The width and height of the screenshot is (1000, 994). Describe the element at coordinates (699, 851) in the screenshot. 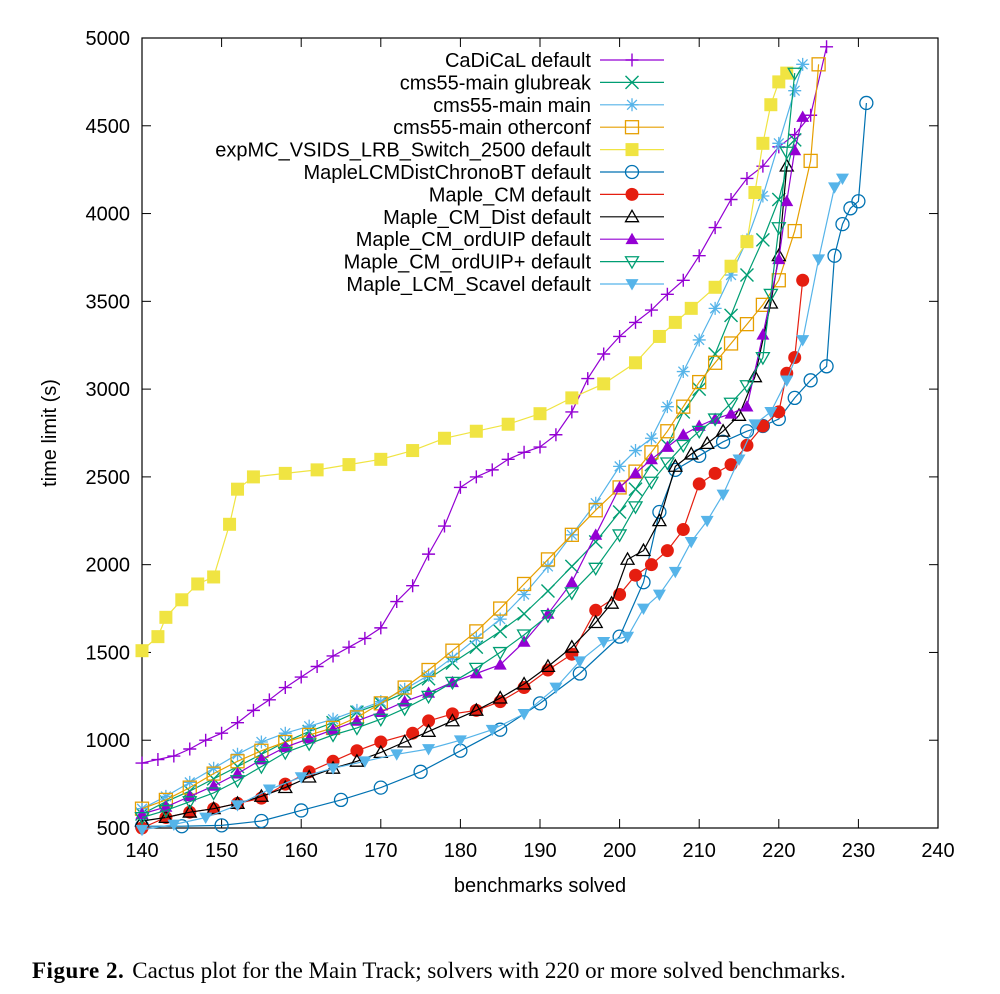

I see `x-tick-label: 210` at that location.